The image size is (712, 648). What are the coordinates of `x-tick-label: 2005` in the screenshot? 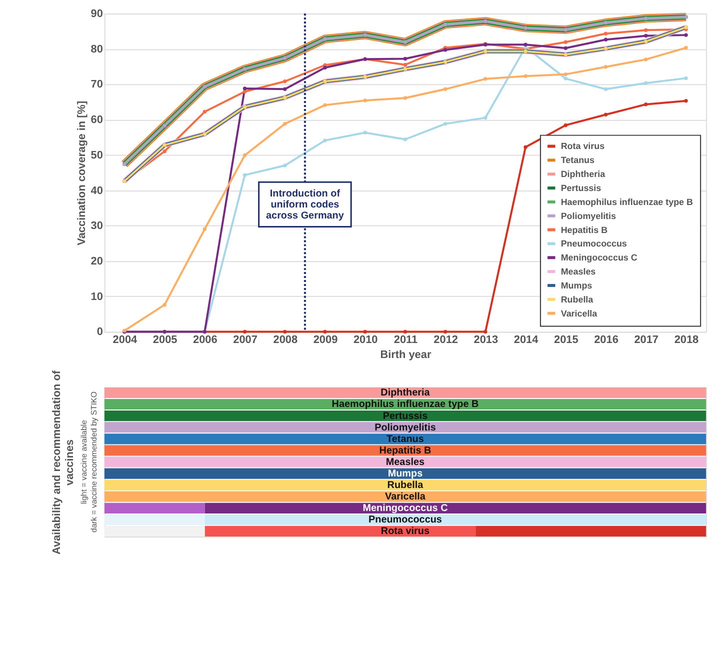 It's located at (165, 340).